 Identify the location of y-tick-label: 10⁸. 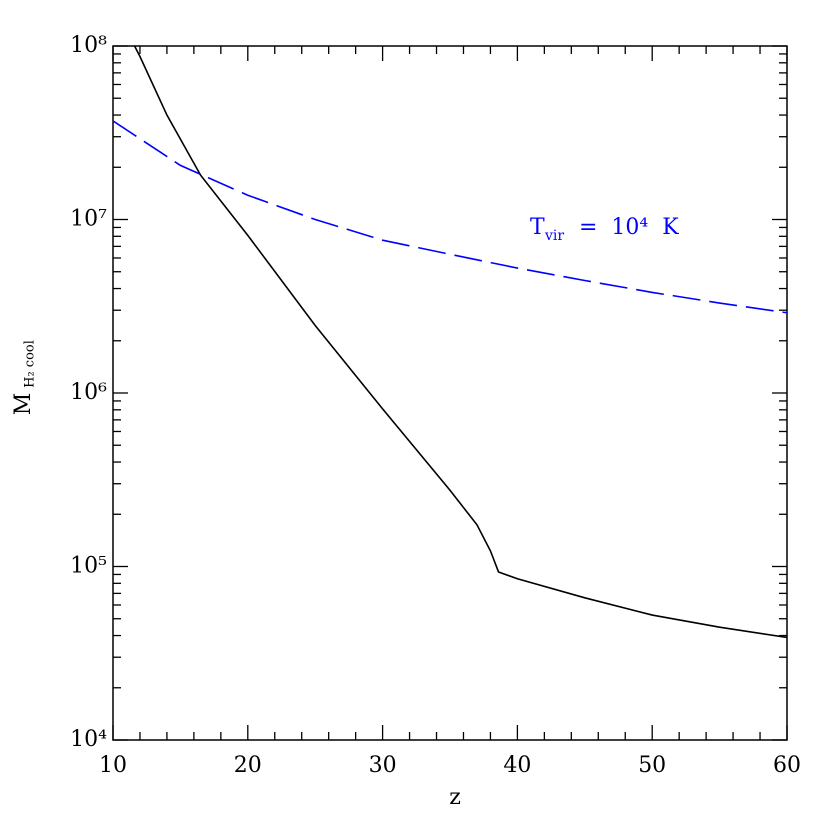
(88, 45).